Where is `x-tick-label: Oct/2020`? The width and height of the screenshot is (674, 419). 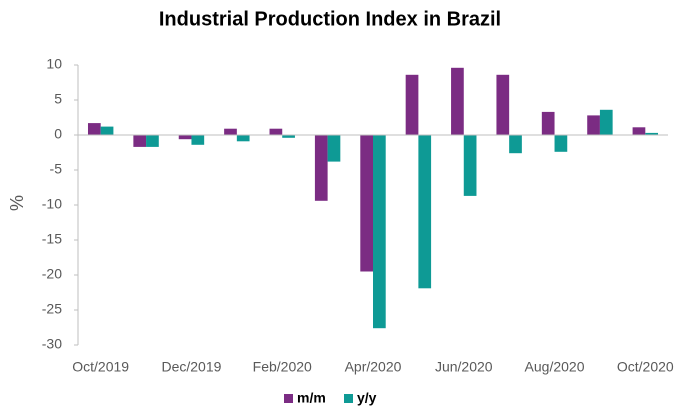 x-tick-label: Oct/2020 is located at coordinates (645, 367).